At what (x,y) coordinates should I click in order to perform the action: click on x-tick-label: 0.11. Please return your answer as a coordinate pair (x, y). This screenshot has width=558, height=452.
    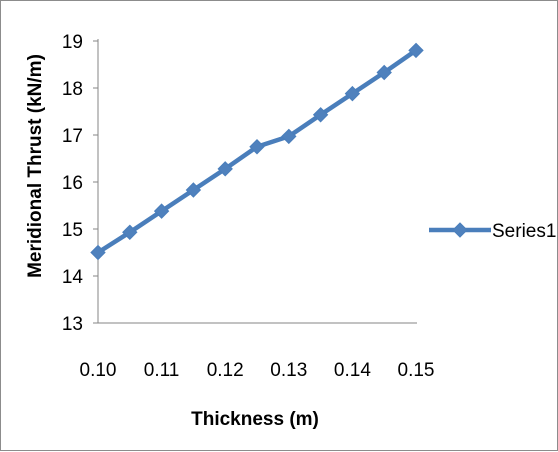
    Looking at the image, I should click on (162, 370).